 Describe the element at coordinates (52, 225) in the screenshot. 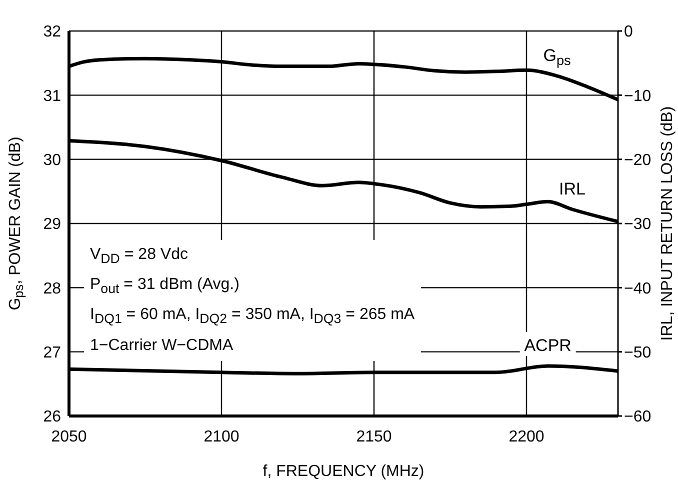

I see `y-tick-label: 29` at that location.